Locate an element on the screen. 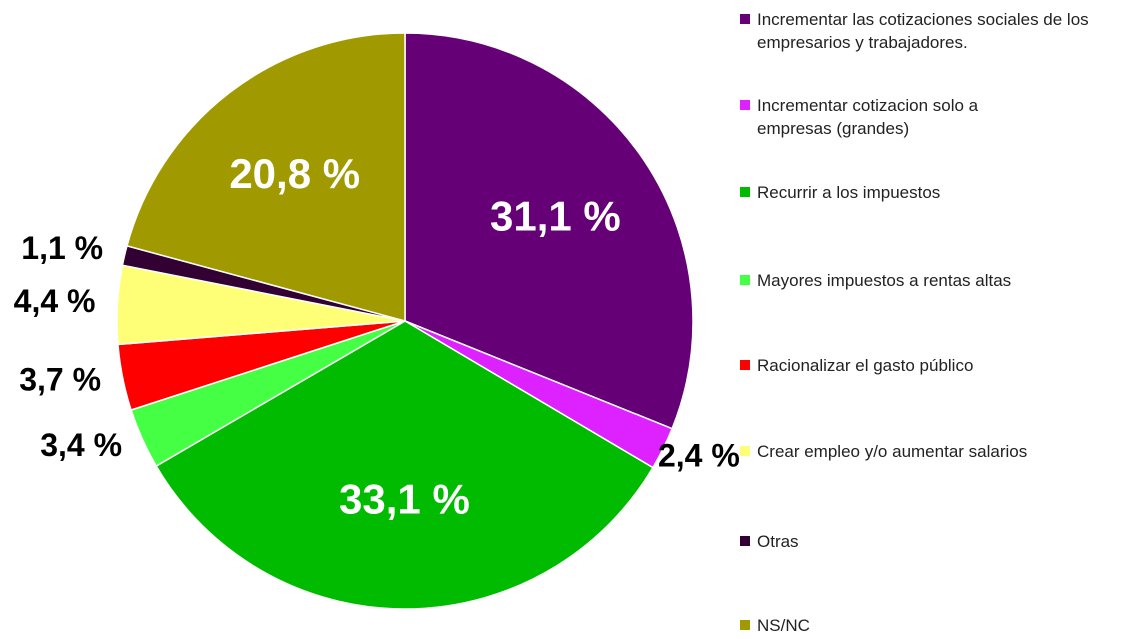 This screenshot has width=1127, height=639. data-label: 33,1 % is located at coordinates (404, 499).